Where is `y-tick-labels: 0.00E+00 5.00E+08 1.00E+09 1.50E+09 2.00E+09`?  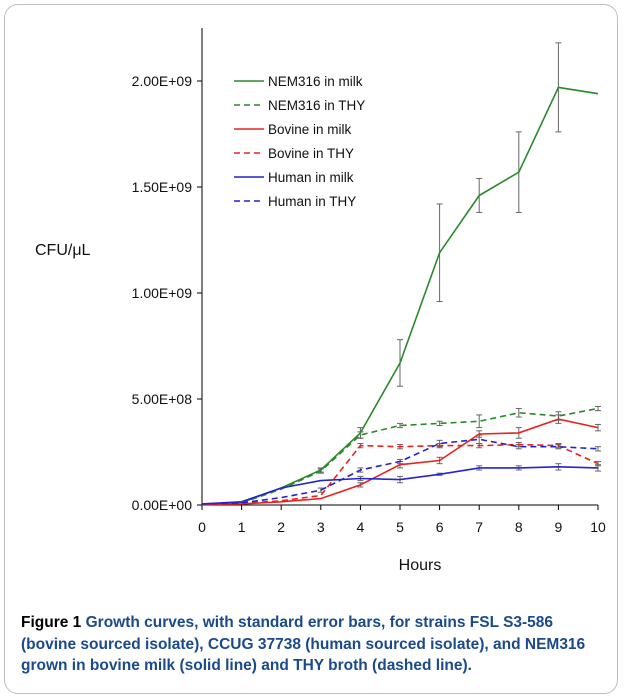
y-tick-labels: 0.00E+00 5.00E+08 1.00E+09 1.50E+09 2.00E+09 is located at coordinates (162, 293).